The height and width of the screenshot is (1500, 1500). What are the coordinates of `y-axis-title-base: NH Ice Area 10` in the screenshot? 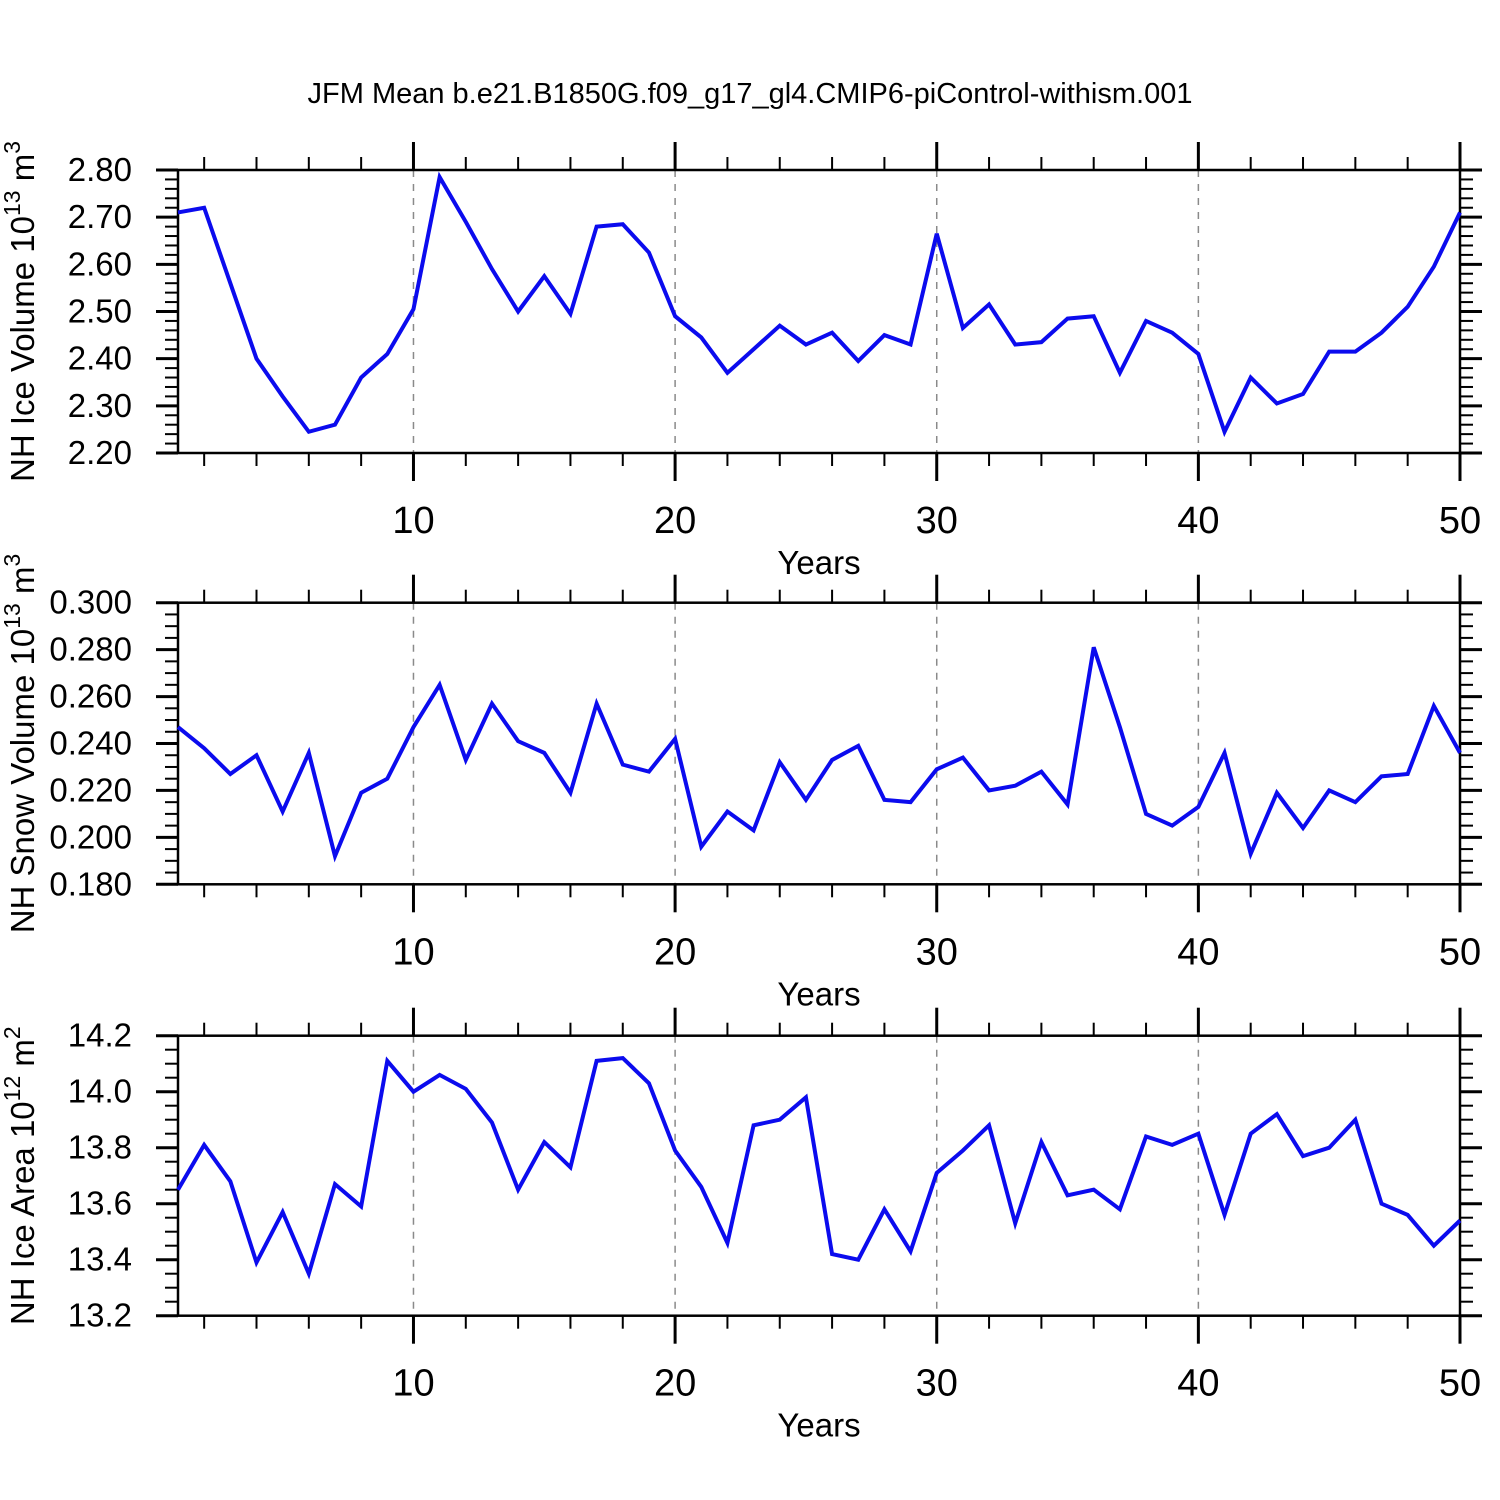 It's located at (22, 1213).